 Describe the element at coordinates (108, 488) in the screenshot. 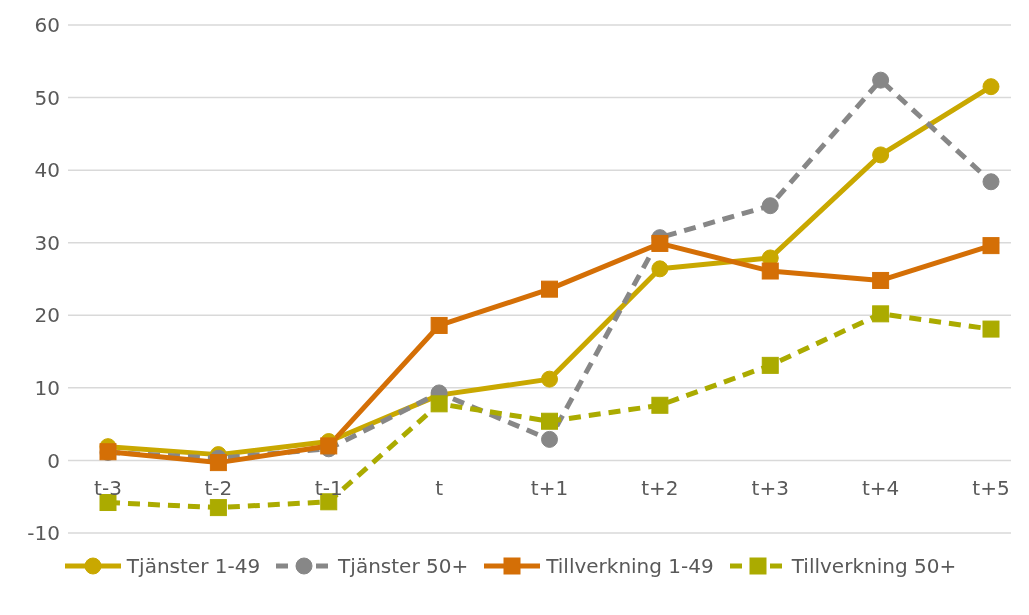

I see `x-tick-label: t-3` at that location.